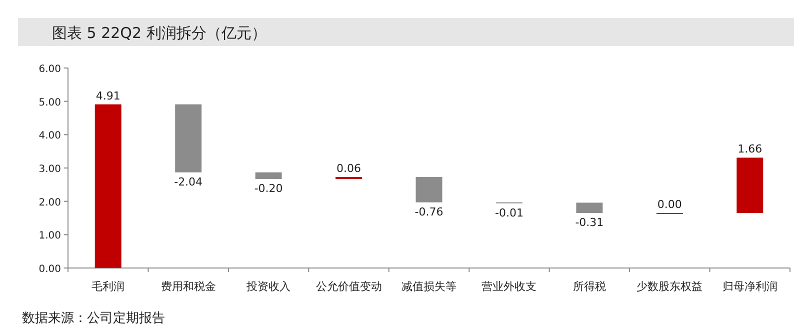  I want to click on x-tick-label: 归母净利润, so click(750, 286).